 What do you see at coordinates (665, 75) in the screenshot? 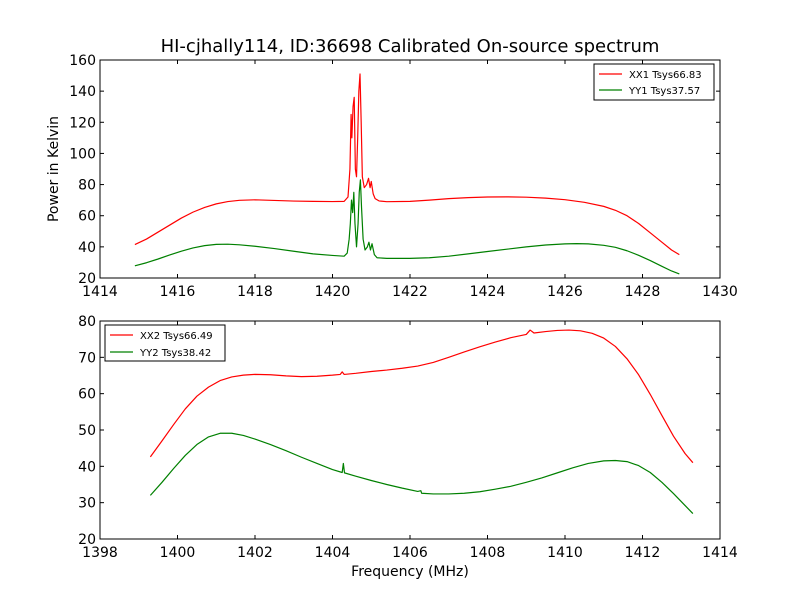
I see `legend-label-xx1: XX1 Tsys66.83` at bounding box center [665, 75].